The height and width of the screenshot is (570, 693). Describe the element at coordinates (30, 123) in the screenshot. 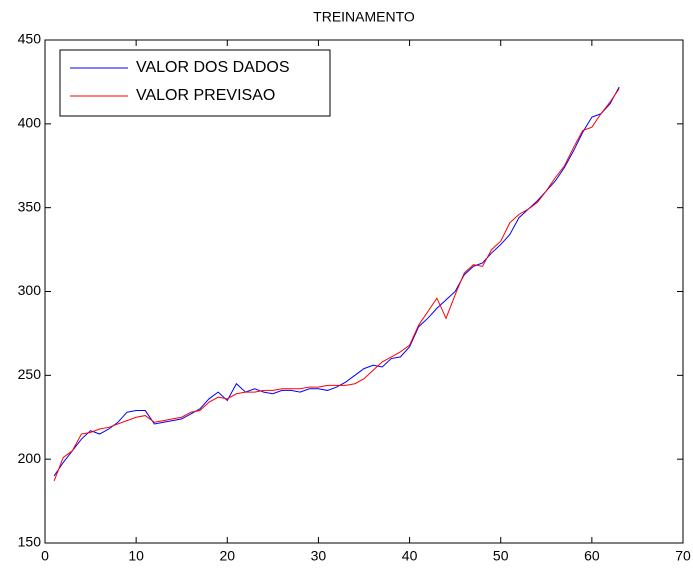

I see `y-tick-label: 400` at that location.